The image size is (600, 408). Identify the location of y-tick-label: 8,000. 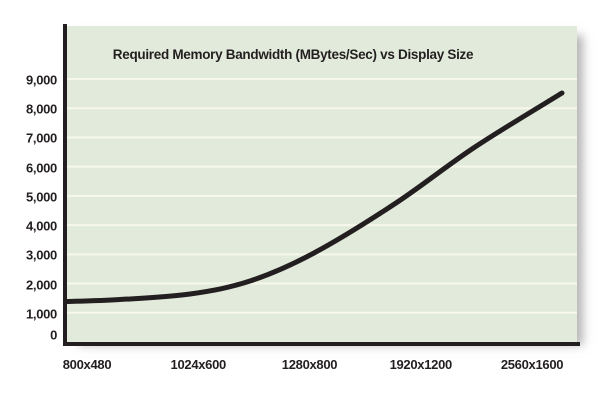
(41, 109).